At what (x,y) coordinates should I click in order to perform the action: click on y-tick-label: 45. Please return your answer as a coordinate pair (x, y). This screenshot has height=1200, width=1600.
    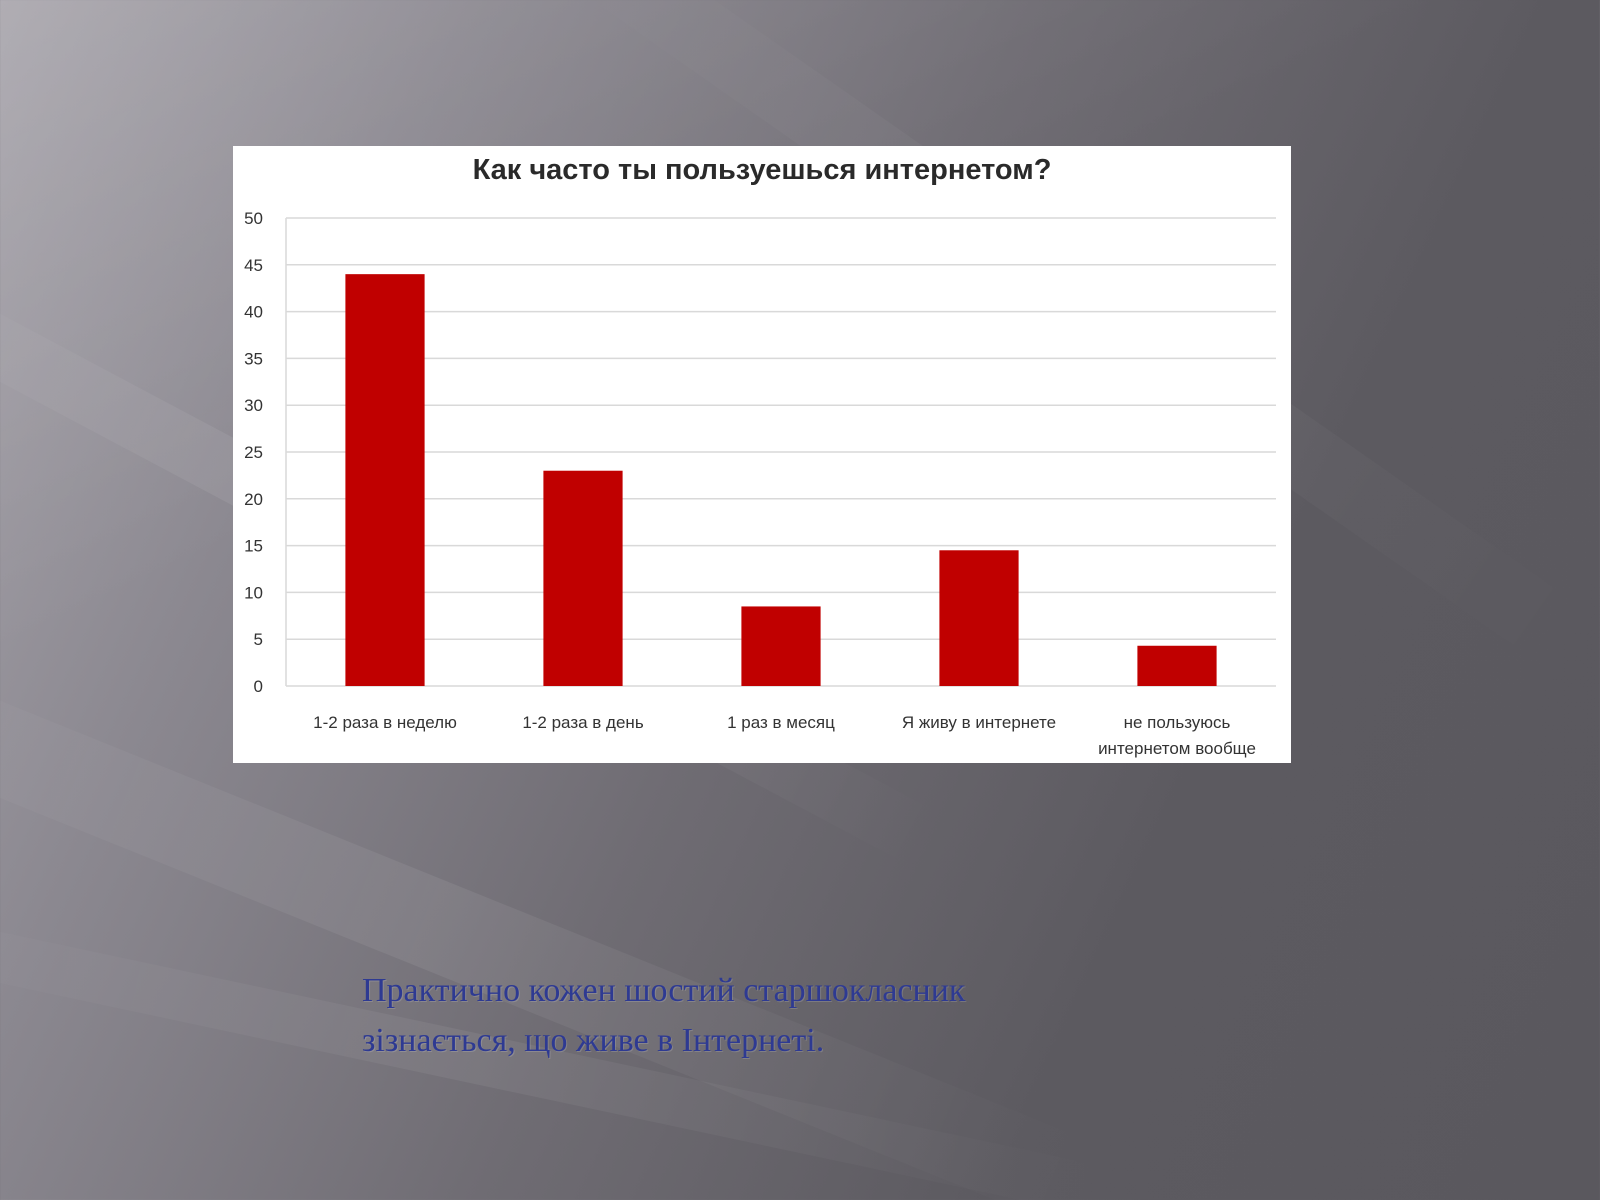
    Looking at the image, I should click on (253, 265).